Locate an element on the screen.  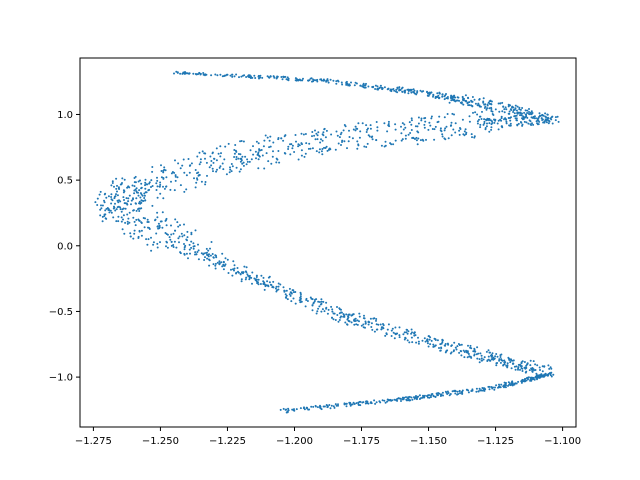
x-tick-label: −1.100 is located at coordinates (562, 441).